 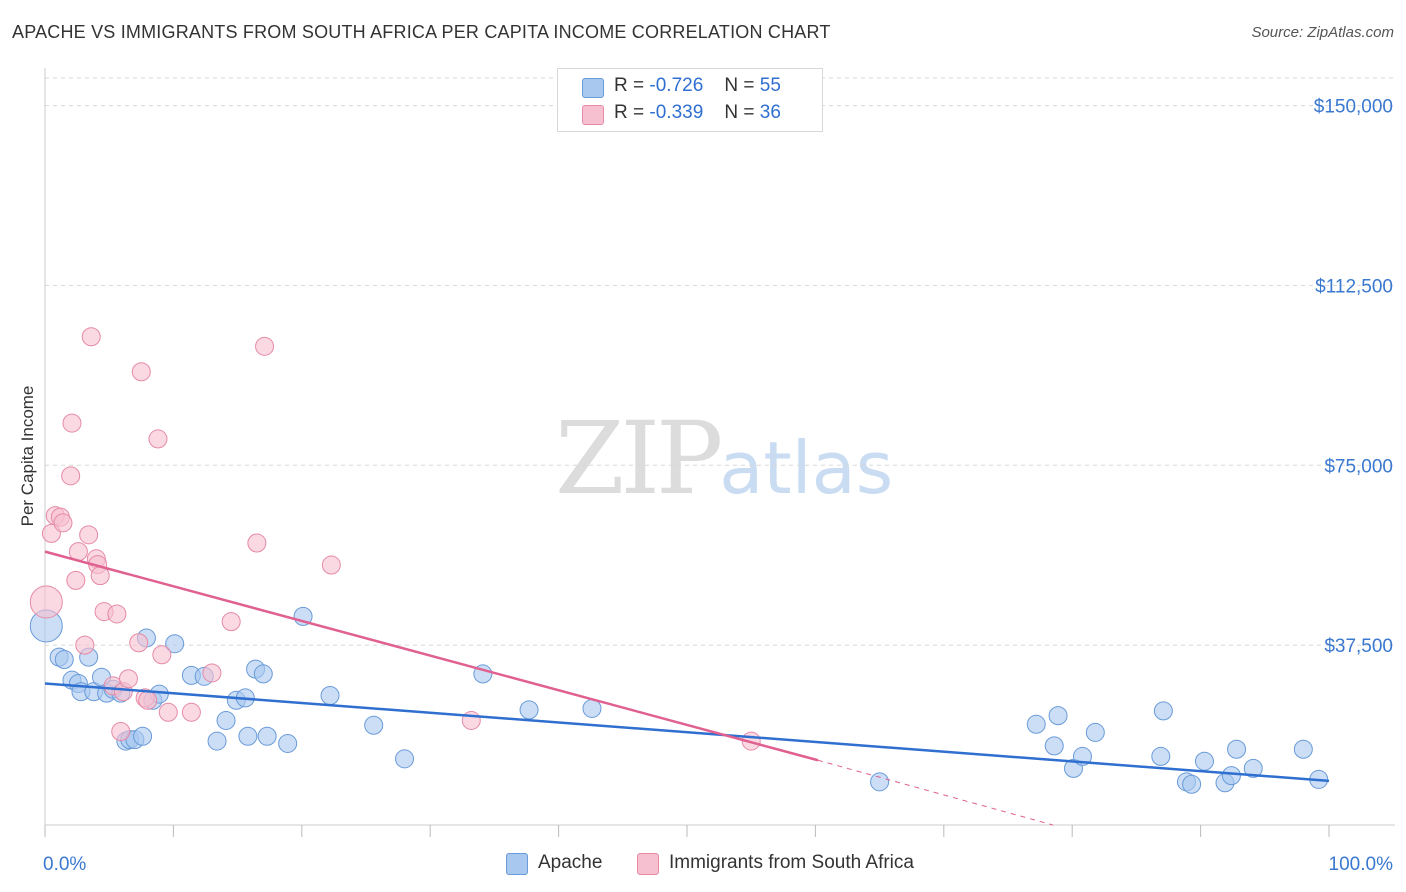 I want to click on legend-n-value-south-africa: 36, so click(x=770, y=112).